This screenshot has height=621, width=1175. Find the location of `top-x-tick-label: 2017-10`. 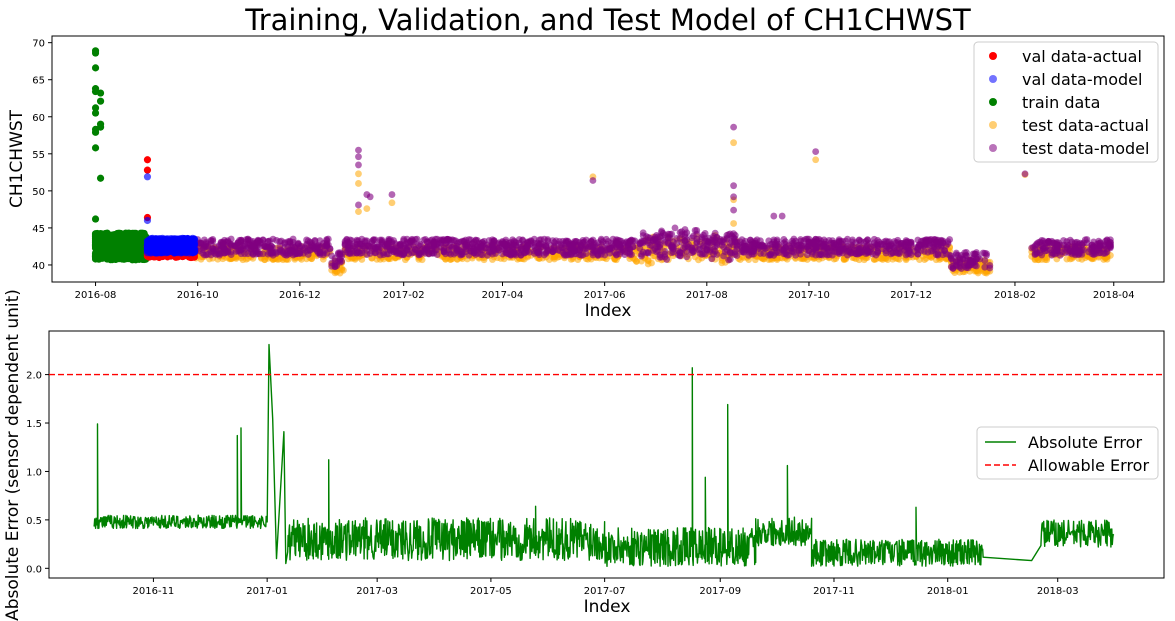

top-x-tick-label: 2017-10 is located at coordinates (809, 295).